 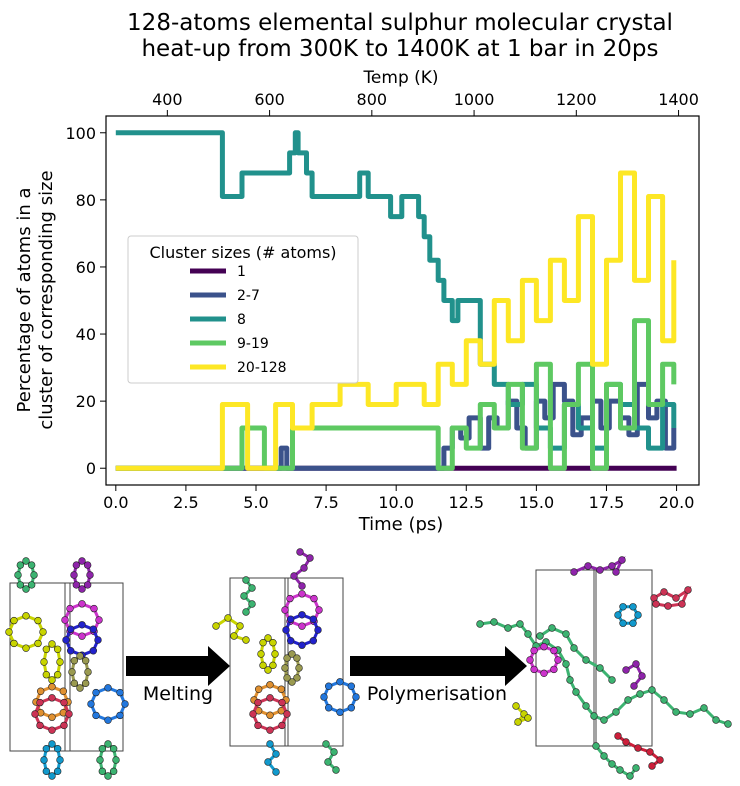 I want to click on s8-ring-edge-on, so click(x=108, y=760).